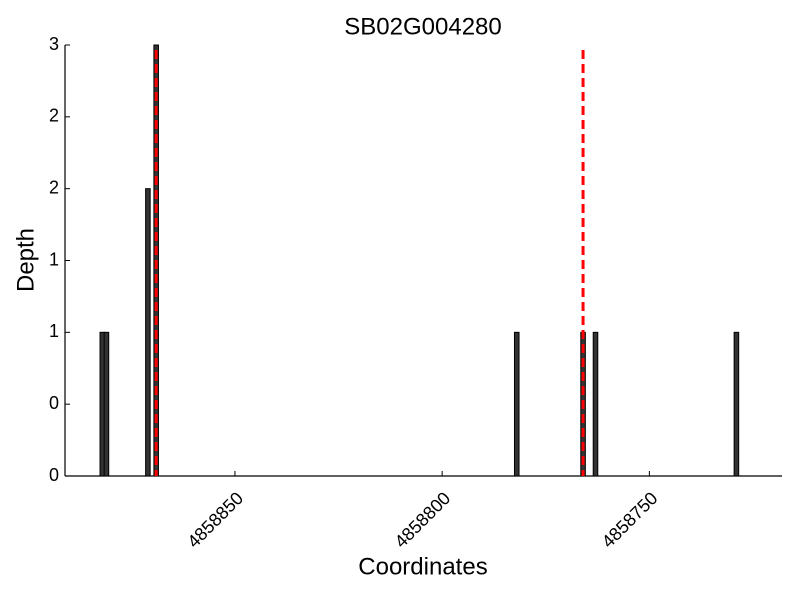 This screenshot has width=800, height=600. Describe the element at coordinates (422, 566) in the screenshot. I see `x-axis-label: Coordinates` at that location.